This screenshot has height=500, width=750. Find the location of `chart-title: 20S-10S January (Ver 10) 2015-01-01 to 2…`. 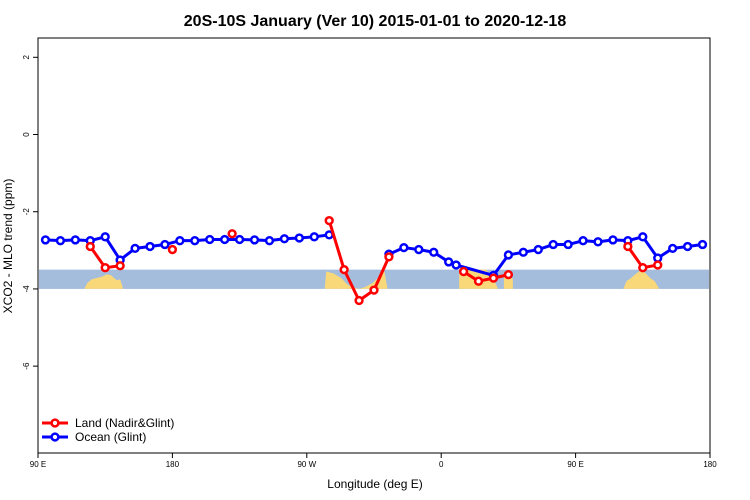

chart-title: 20S-10S January (Ver 10) 2015-01-01 to 2… is located at coordinates (375, 21).